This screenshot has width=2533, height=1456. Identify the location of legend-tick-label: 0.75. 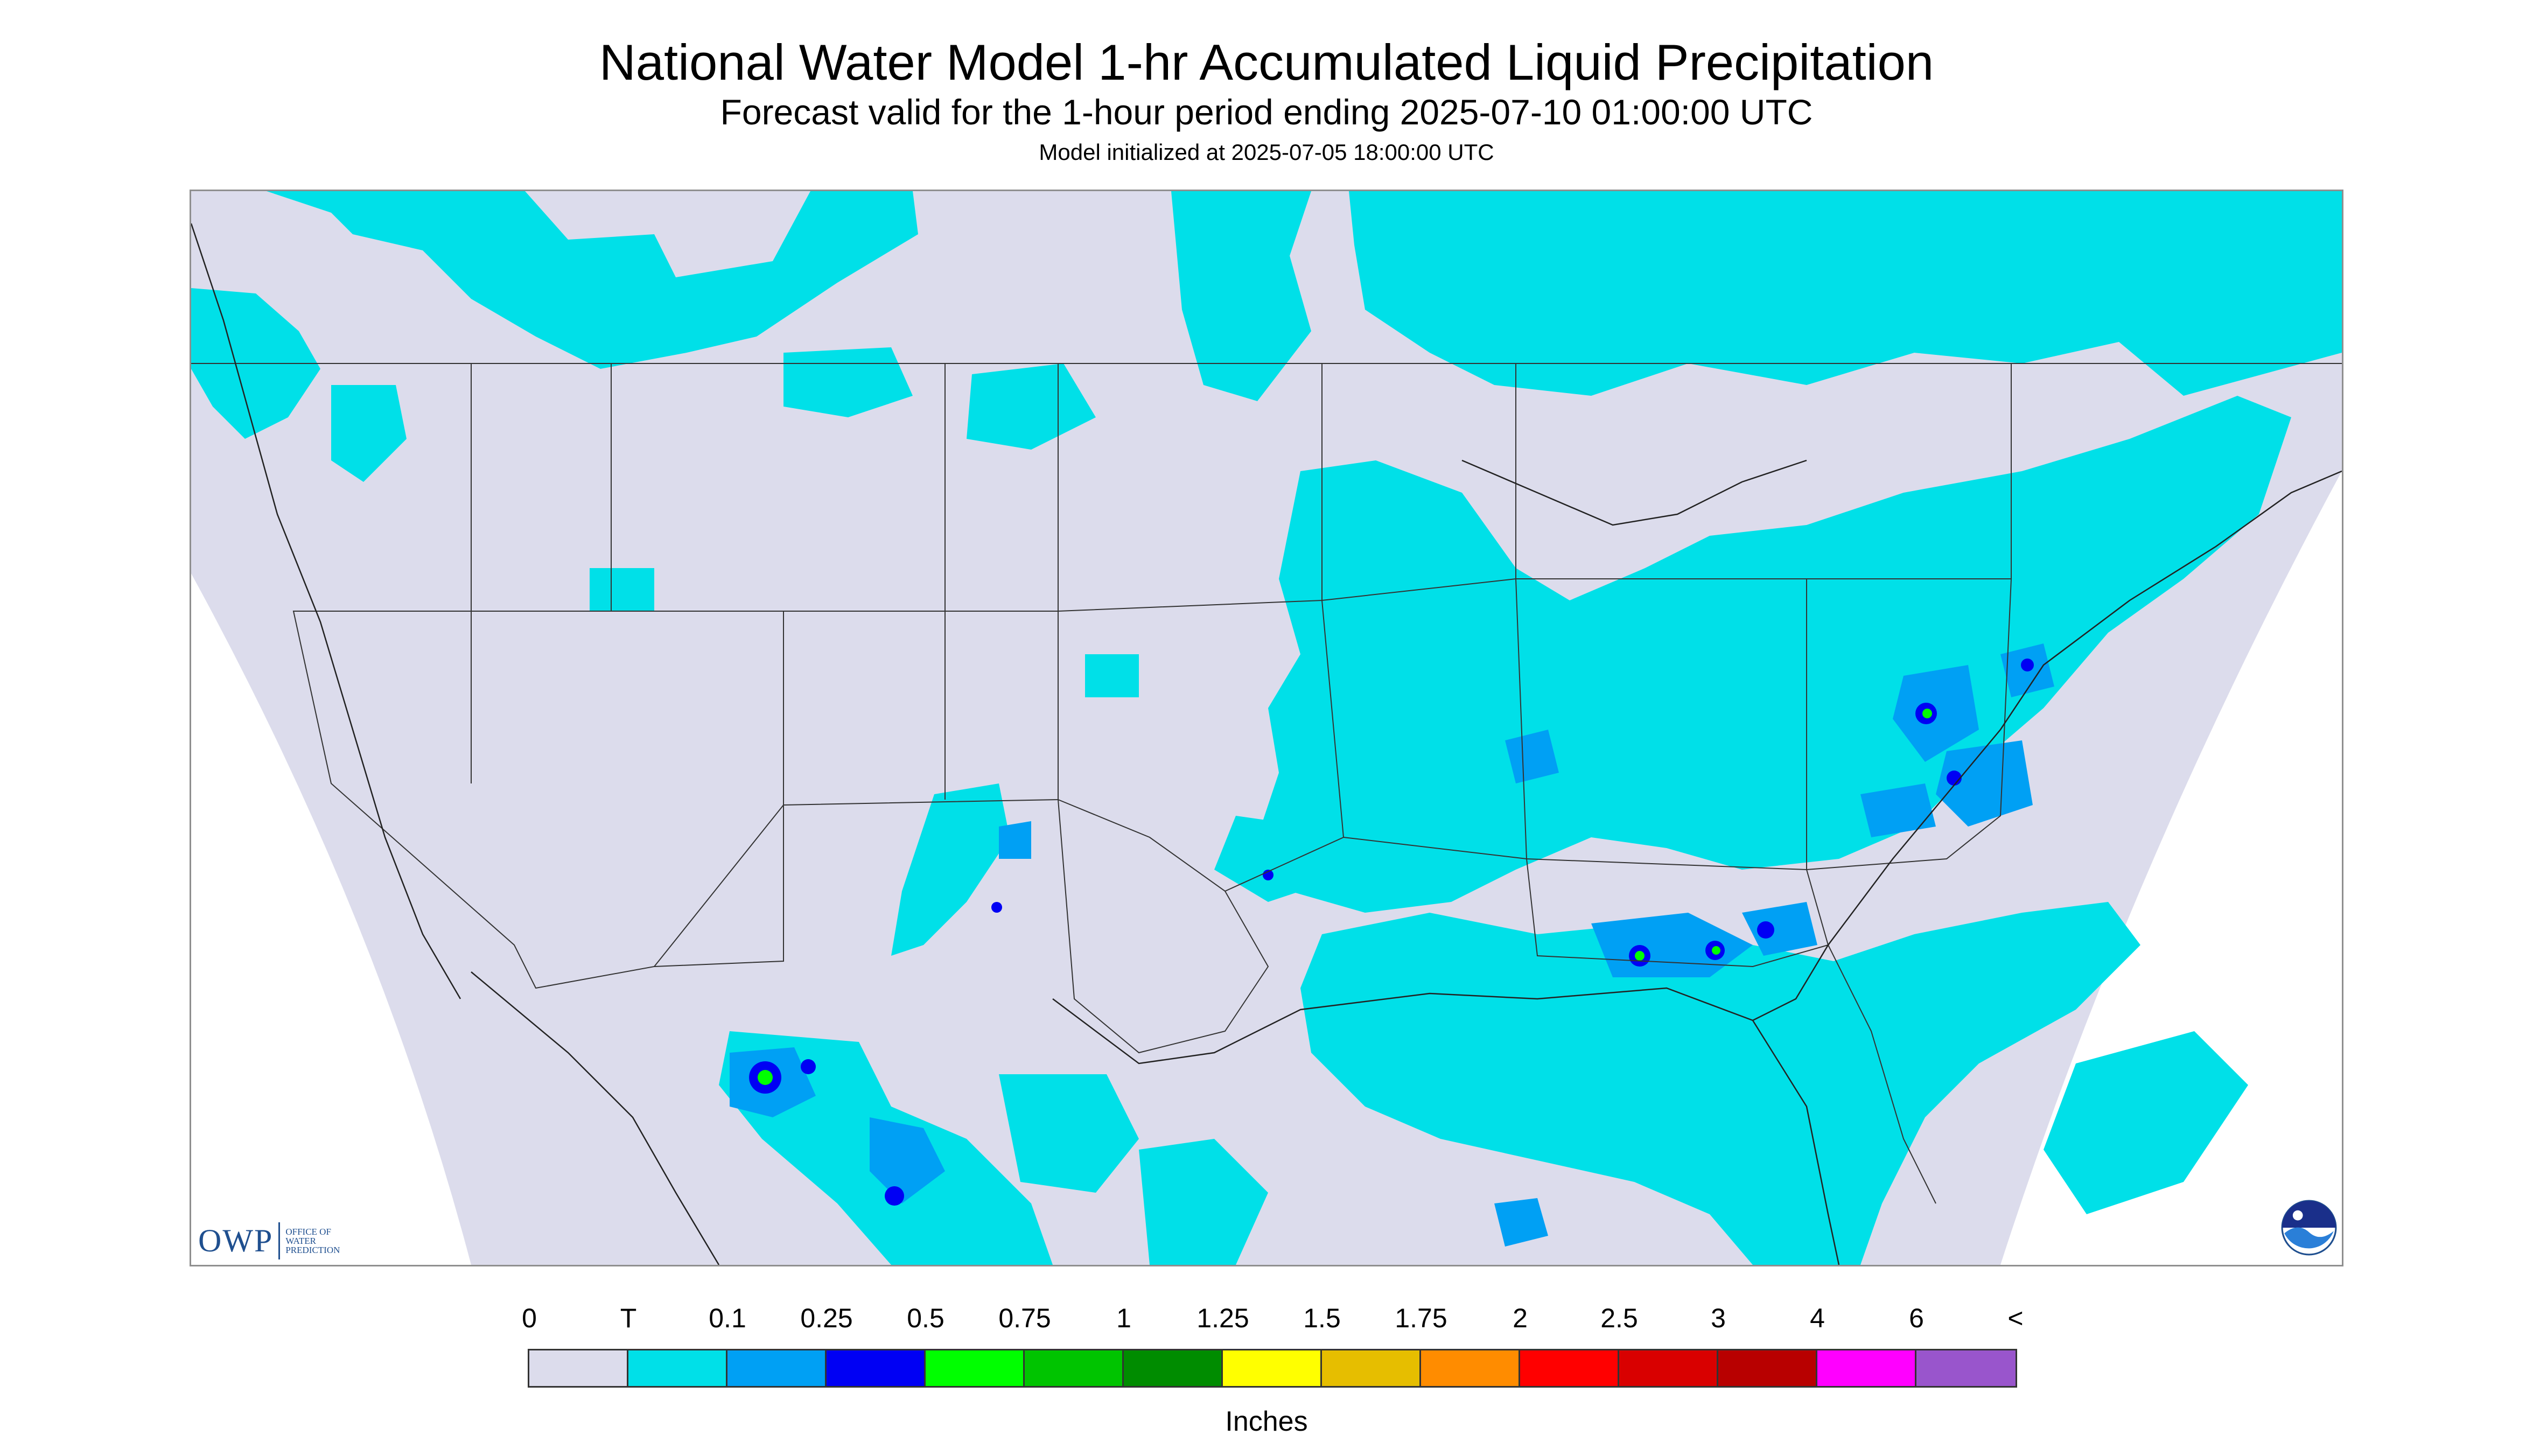
(1024, 1318).